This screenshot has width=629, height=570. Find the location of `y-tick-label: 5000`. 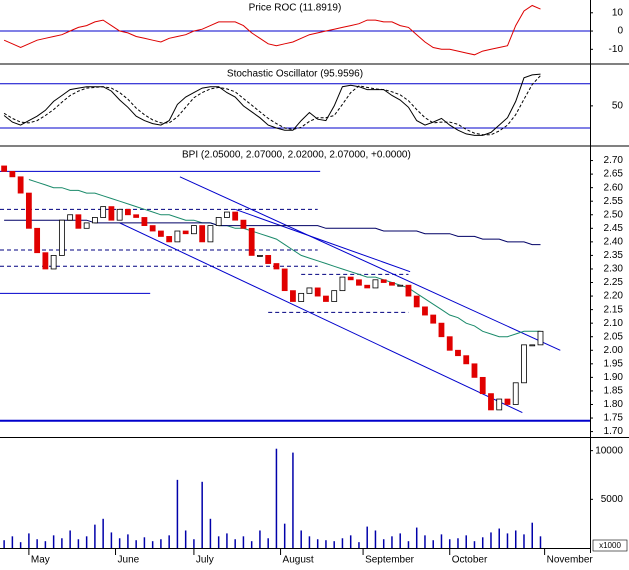

y-tick-label: 5000 is located at coordinates (612, 499).